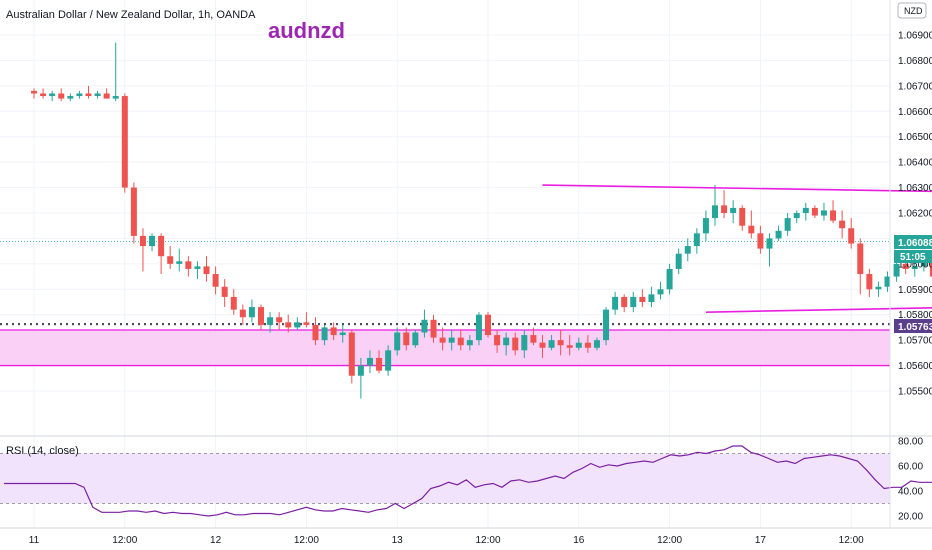  I want to click on rsi-line, so click(468, 481).